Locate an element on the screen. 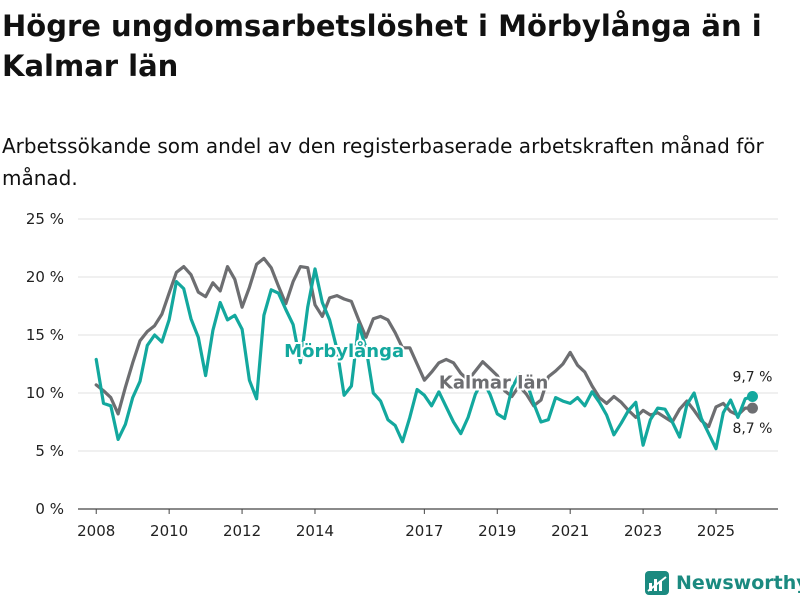 This screenshot has width=800, height=600. end-value-label-morbylanga: 9,7 % is located at coordinates (752, 377).